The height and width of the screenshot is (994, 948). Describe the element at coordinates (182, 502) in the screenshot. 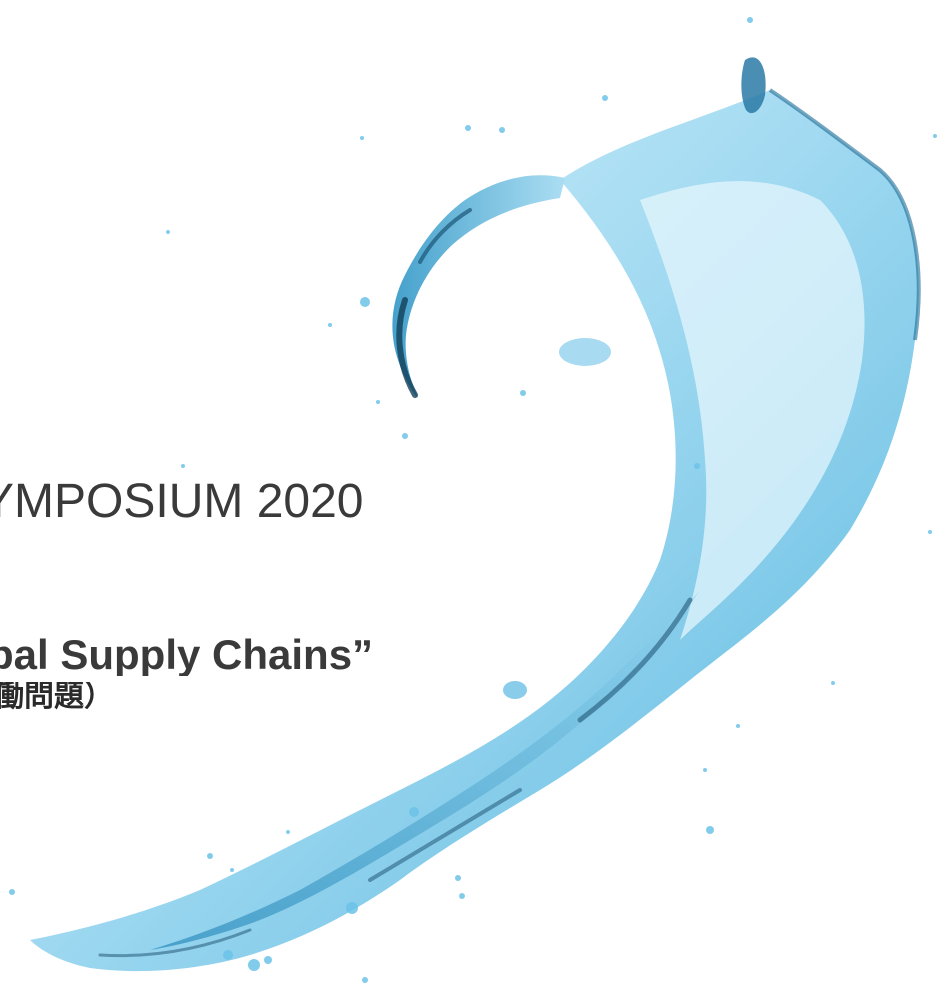

I see `symposium-title-text: YMPOSIUM 2020` at that location.